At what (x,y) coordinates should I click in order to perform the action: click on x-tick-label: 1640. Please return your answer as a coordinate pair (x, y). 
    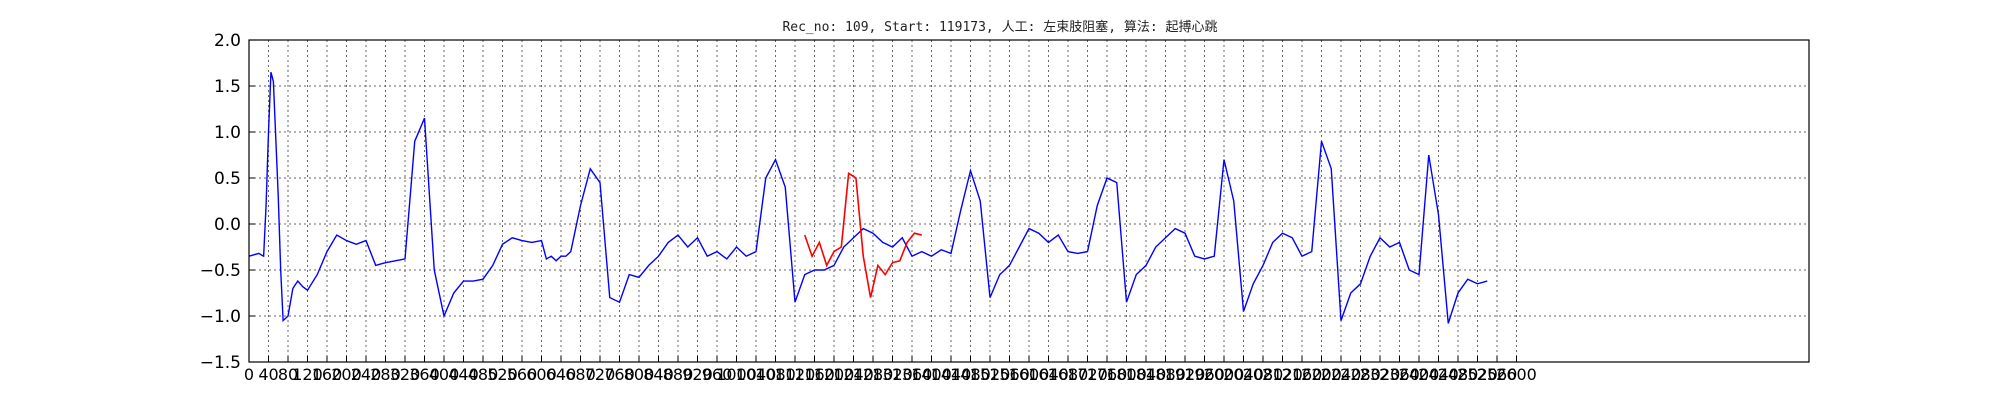
    Looking at the image, I should click on (1048, 374).